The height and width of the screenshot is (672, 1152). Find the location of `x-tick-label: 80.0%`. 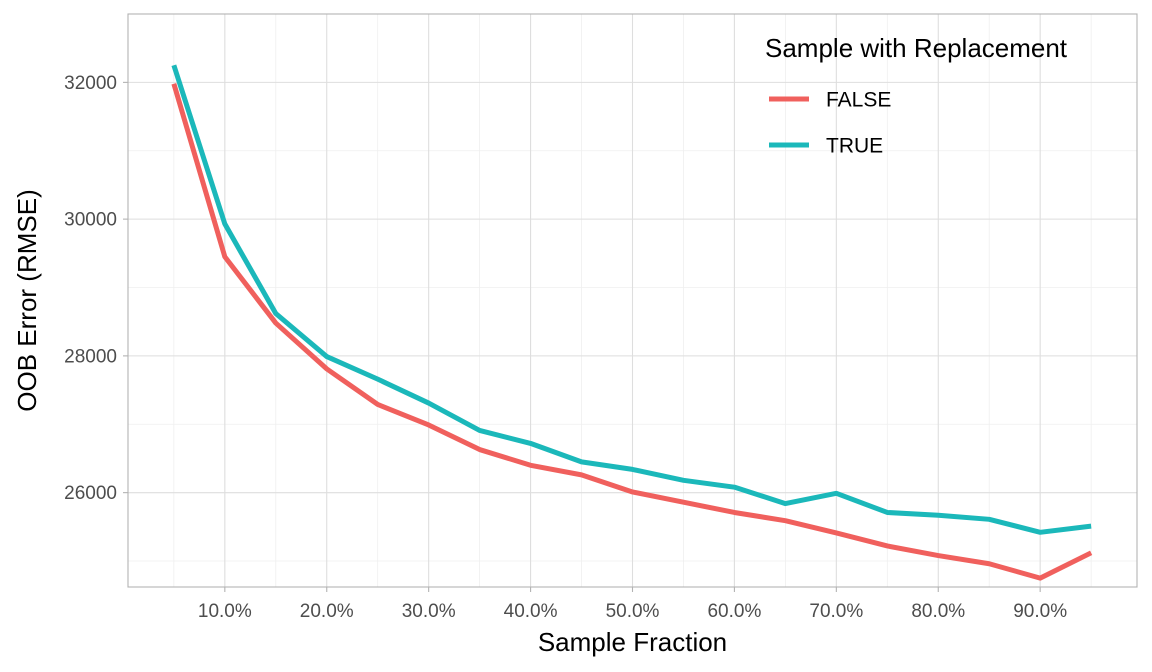

x-tick-label: 80.0% is located at coordinates (938, 611).